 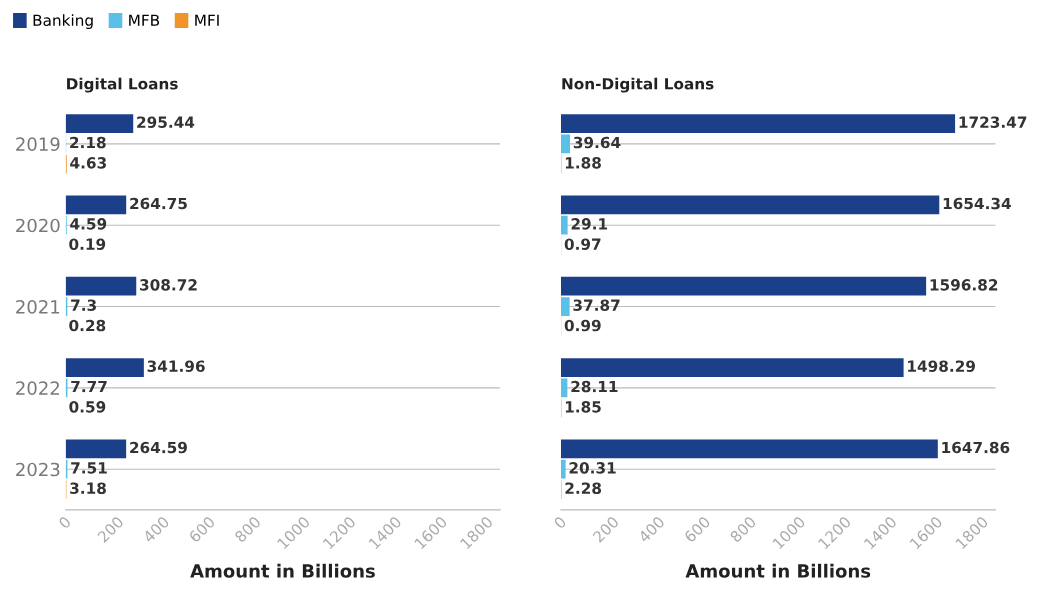 What do you see at coordinates (158, 203) in the screenshot?
I see `data-label: 264.75` at bounding box center [158, 203].